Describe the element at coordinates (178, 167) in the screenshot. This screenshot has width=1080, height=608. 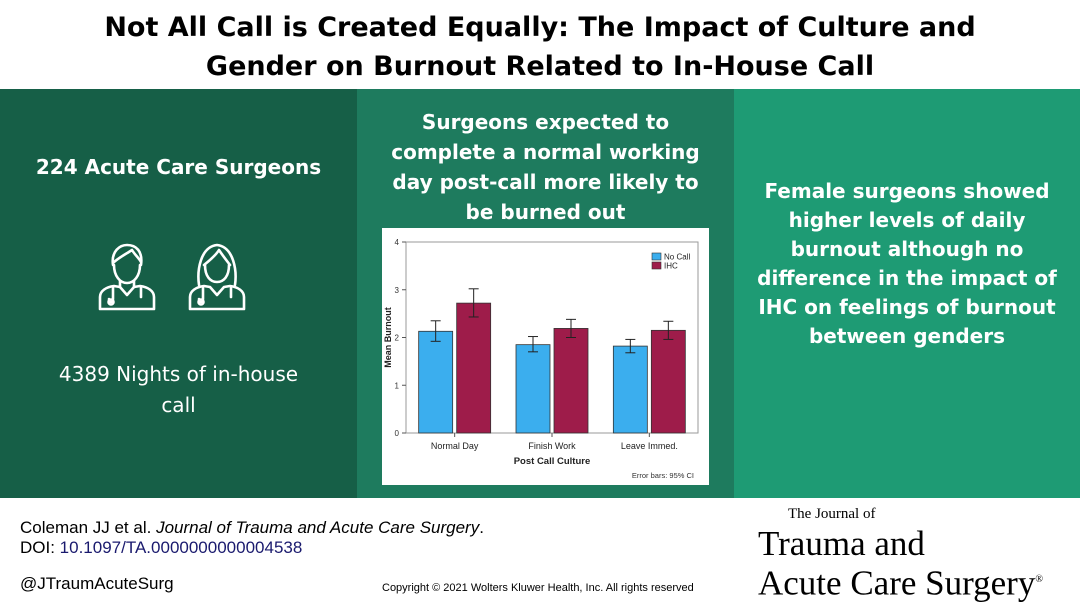
I see `surgeon-count: 224 Acute Care Surgeons` at that location.